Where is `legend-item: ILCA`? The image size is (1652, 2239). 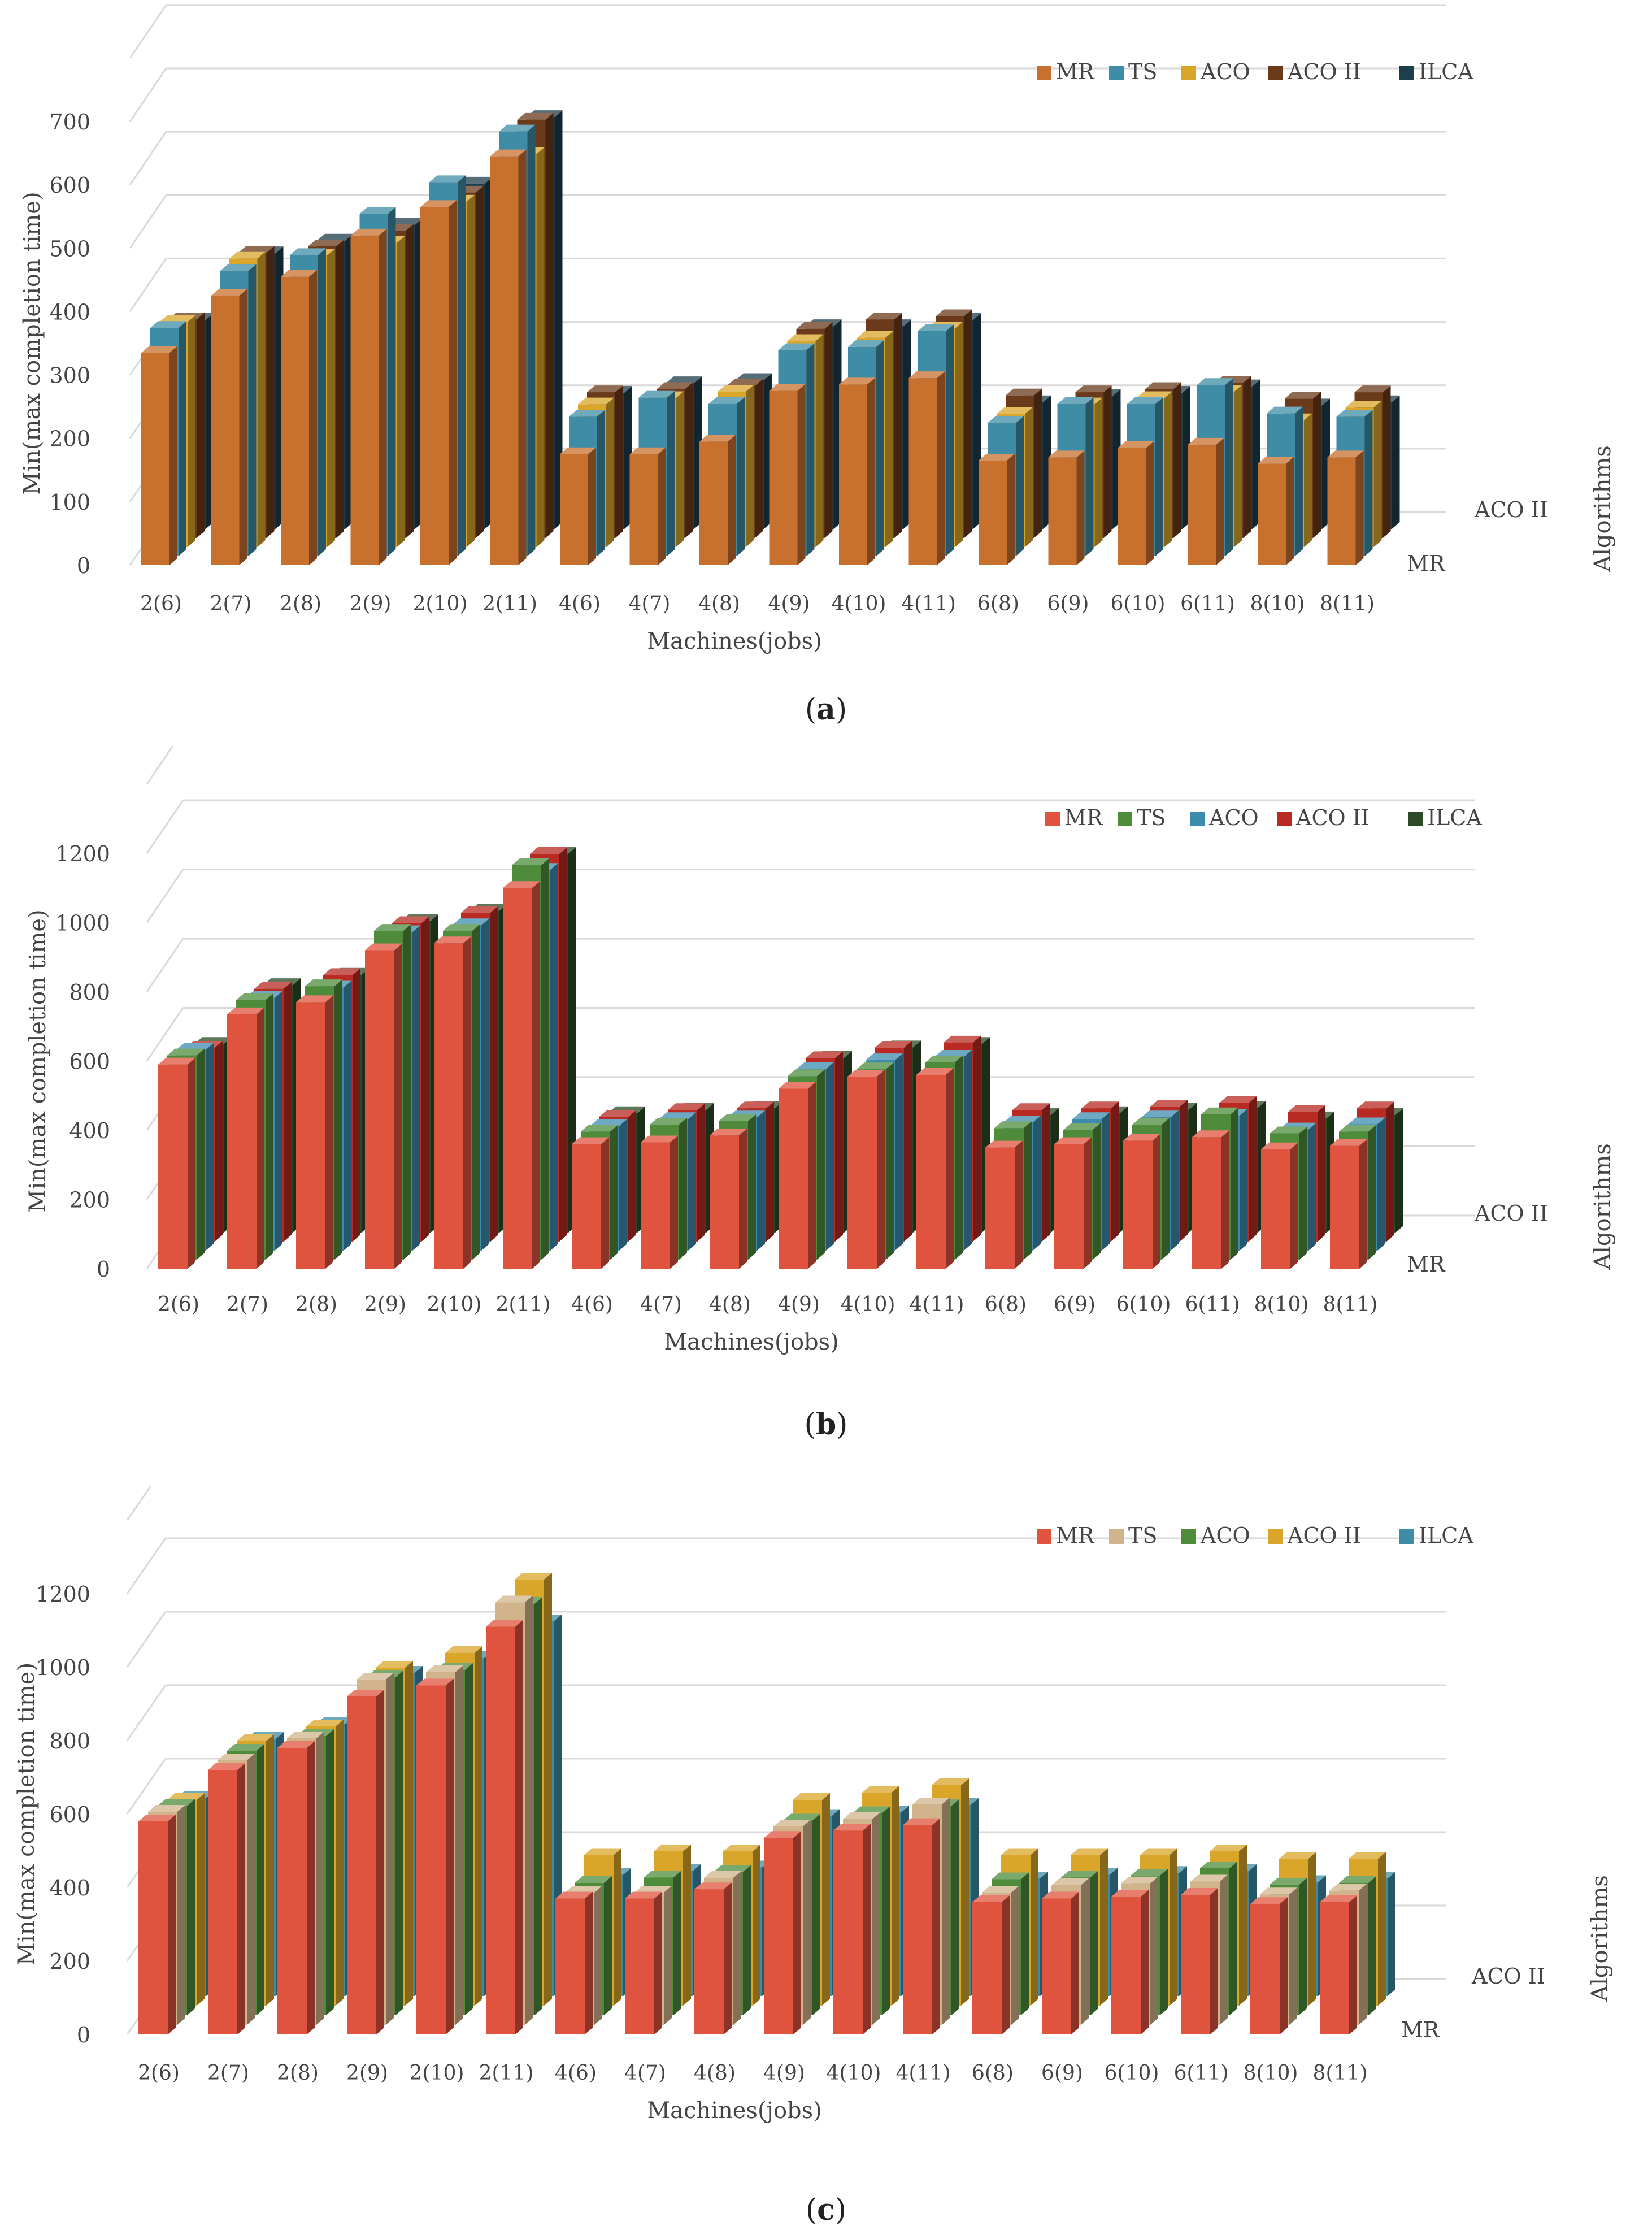 legend-item: ILCA is located at coordinates (1436, 72).